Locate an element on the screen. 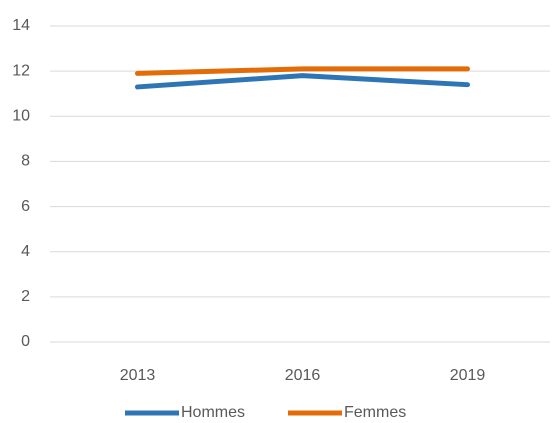 The width and height of the screenshot is (553, 423). y-tick-label: 2 is located at coordinates (25, 296).